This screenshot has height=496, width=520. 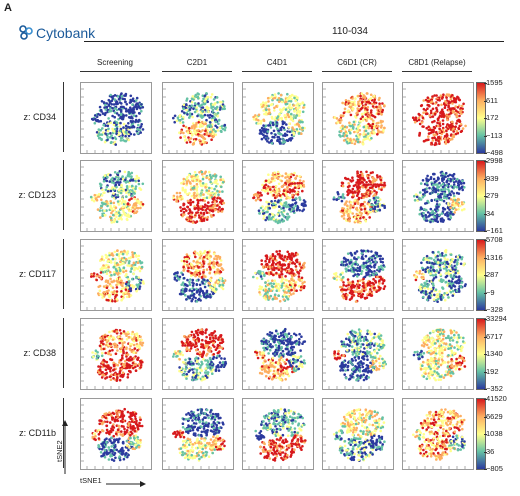 I want to click on colorbar-tick-label: −113, so click(x=494, y=135).